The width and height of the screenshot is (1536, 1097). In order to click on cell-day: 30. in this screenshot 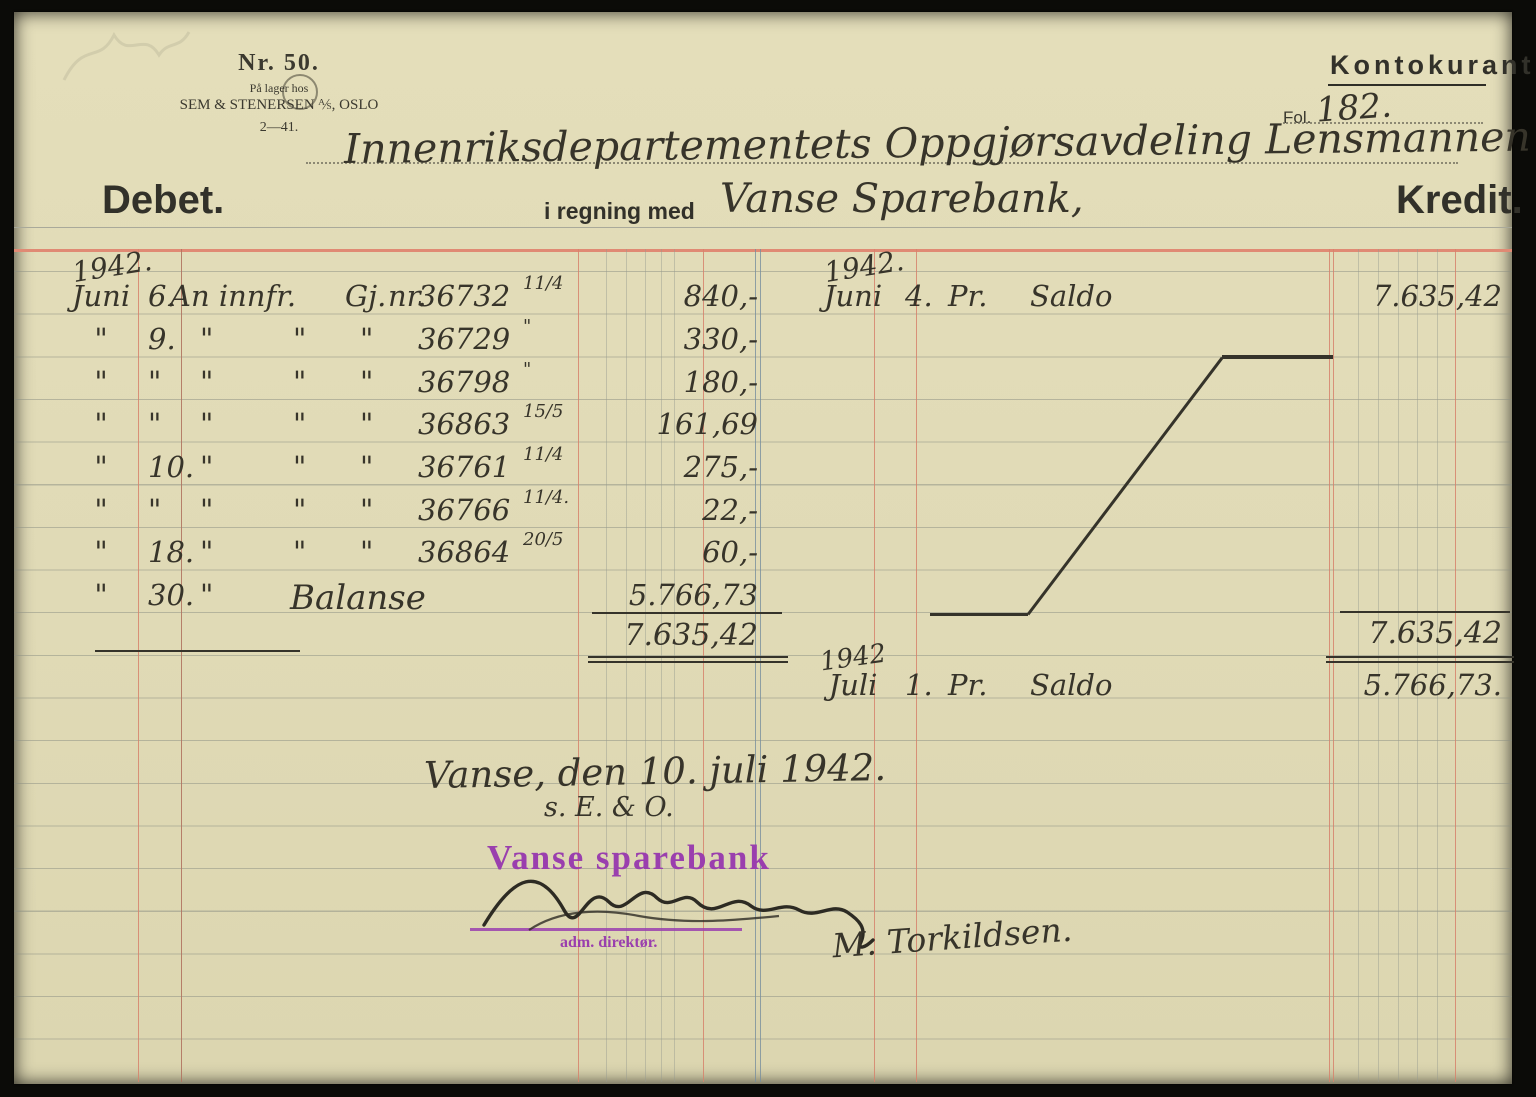, I will do `click(171, 595)`.